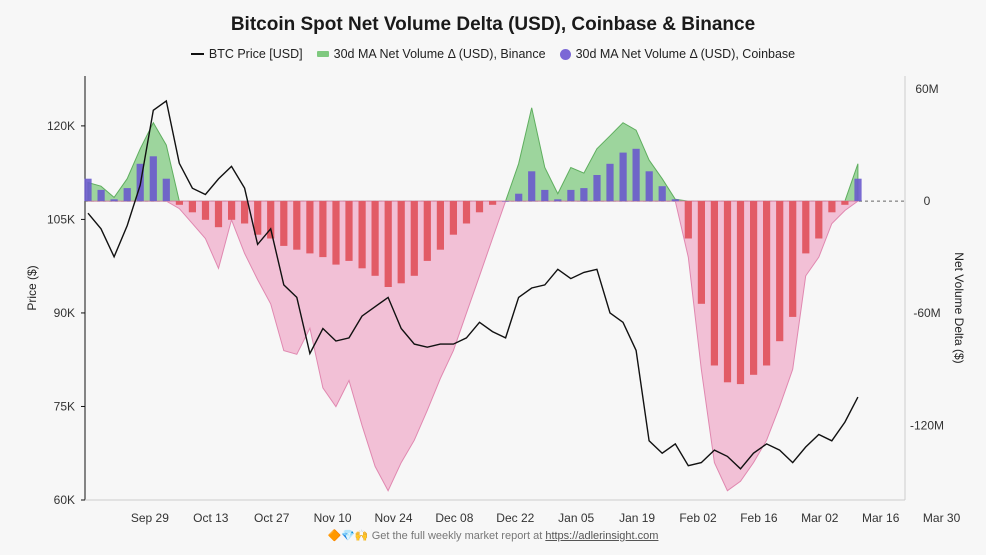 Image resolution: width=986 pixels, height=555 pixels. I want to click on x-tick-label: Nov 24, so click(393, 518).